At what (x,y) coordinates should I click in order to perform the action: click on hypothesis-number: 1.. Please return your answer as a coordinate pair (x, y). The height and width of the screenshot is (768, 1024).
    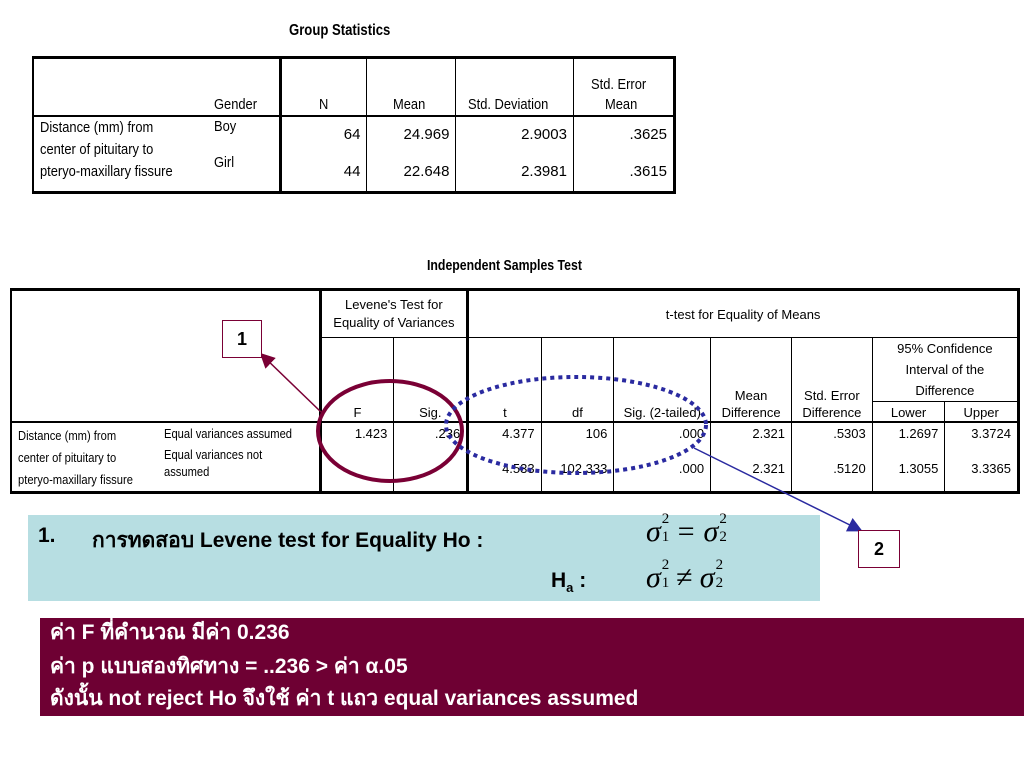
    Looking at the image, I should click on (47, 535).